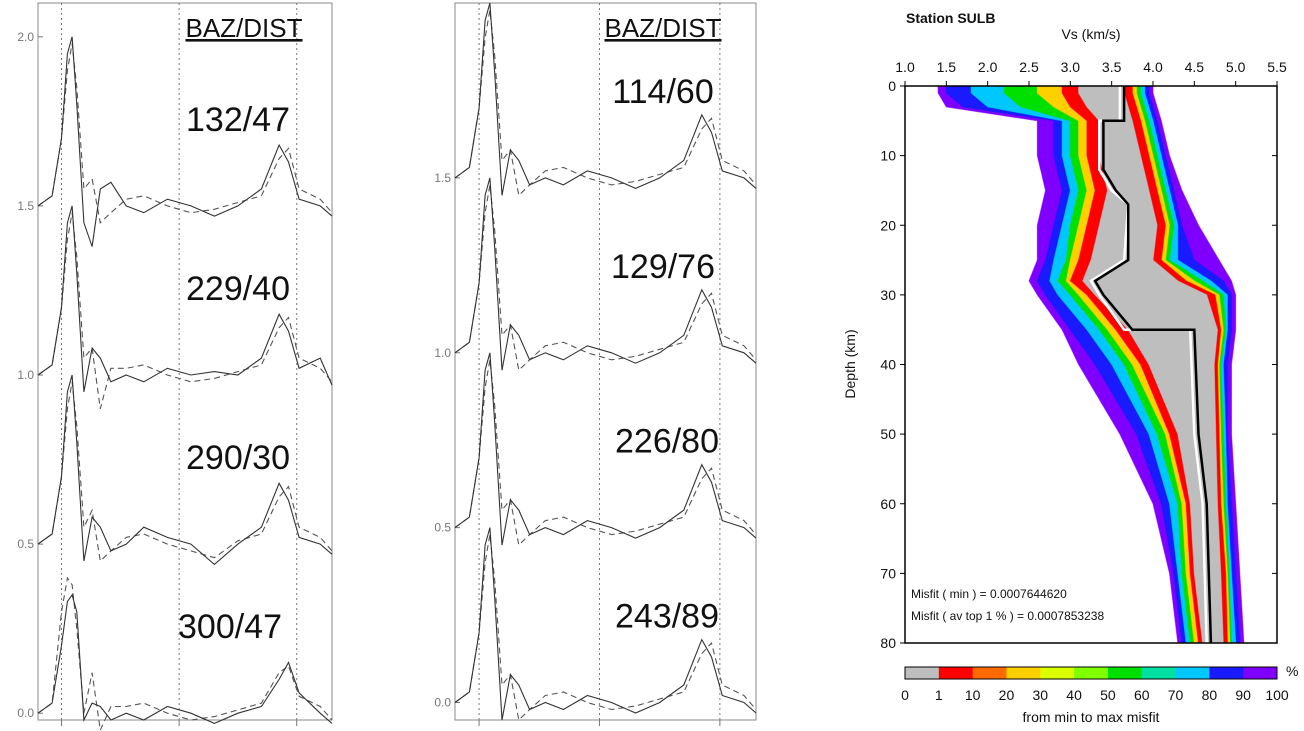 This screenshot has height=731, width=1304. Describe the element at coordinates (1210, 695) in the screenshot. I see `colorbar-tick-label: 80` at that location.